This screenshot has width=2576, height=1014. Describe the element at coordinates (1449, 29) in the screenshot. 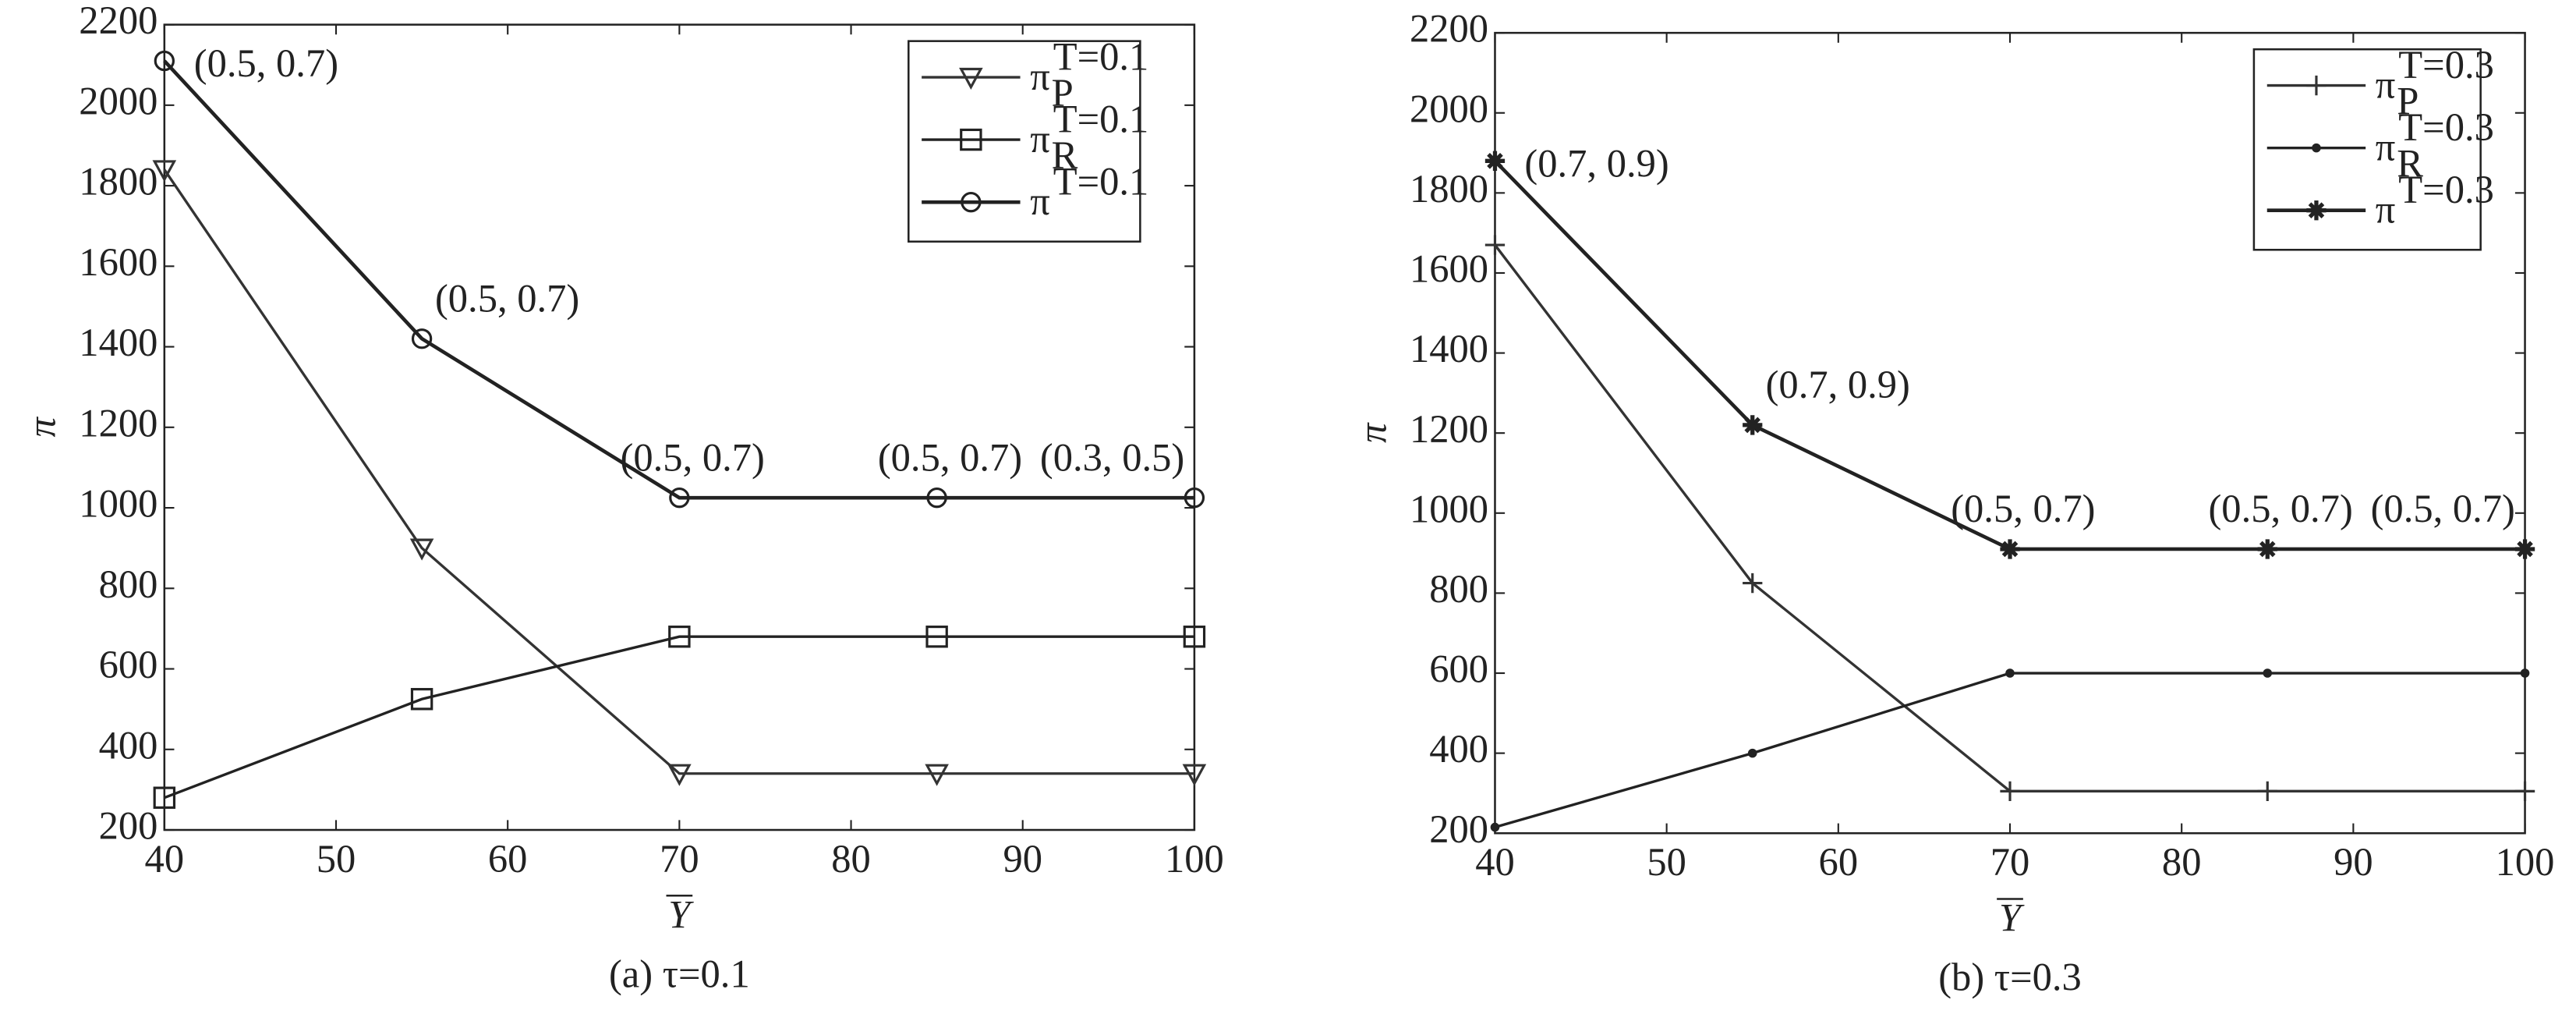

I see `y-tick-label: 2200` at that location.